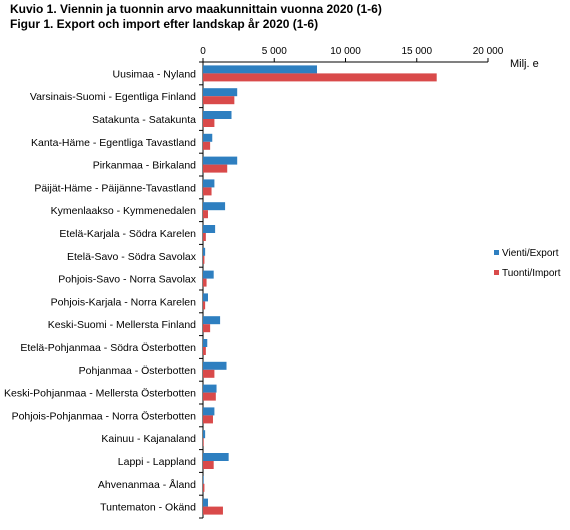  I want to click on category-label: Keski-Suomi - Mellersta Finland, so click(122, 325).